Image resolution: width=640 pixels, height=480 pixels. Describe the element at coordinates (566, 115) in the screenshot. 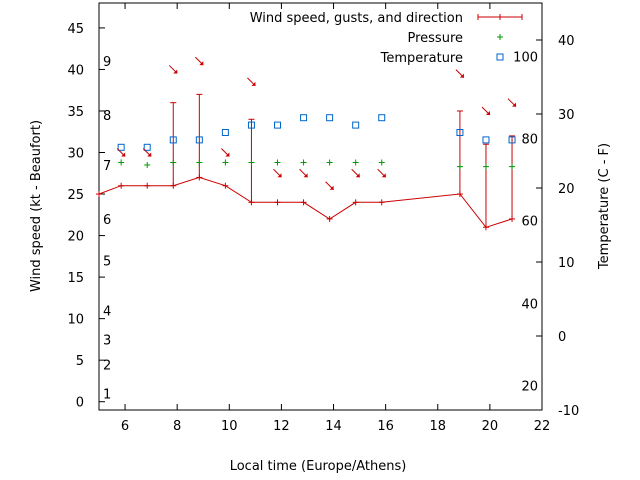

I see `y2-tick-label: 30` at that location.